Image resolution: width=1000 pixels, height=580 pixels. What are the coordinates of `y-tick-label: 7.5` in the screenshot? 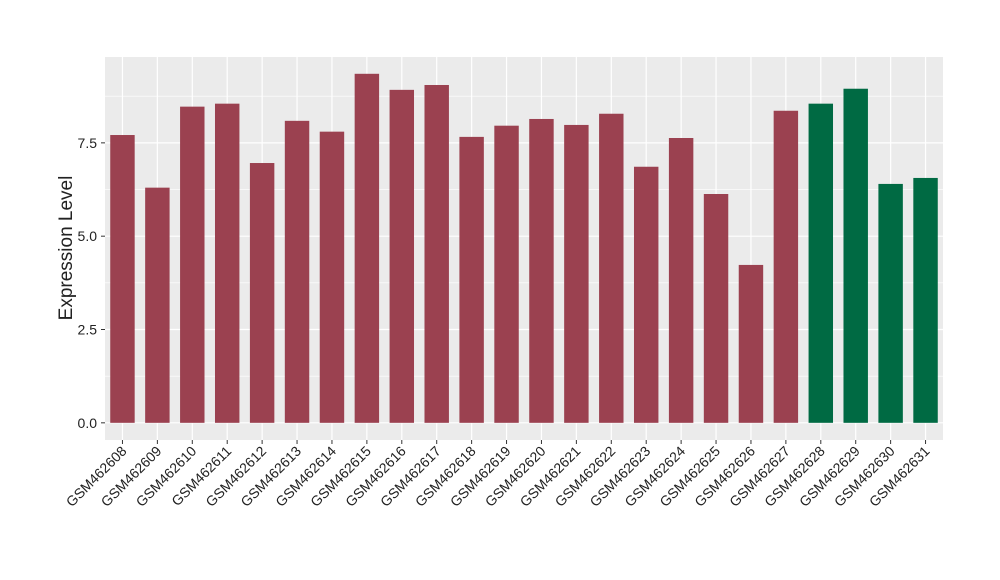 It's located at (88, 143).